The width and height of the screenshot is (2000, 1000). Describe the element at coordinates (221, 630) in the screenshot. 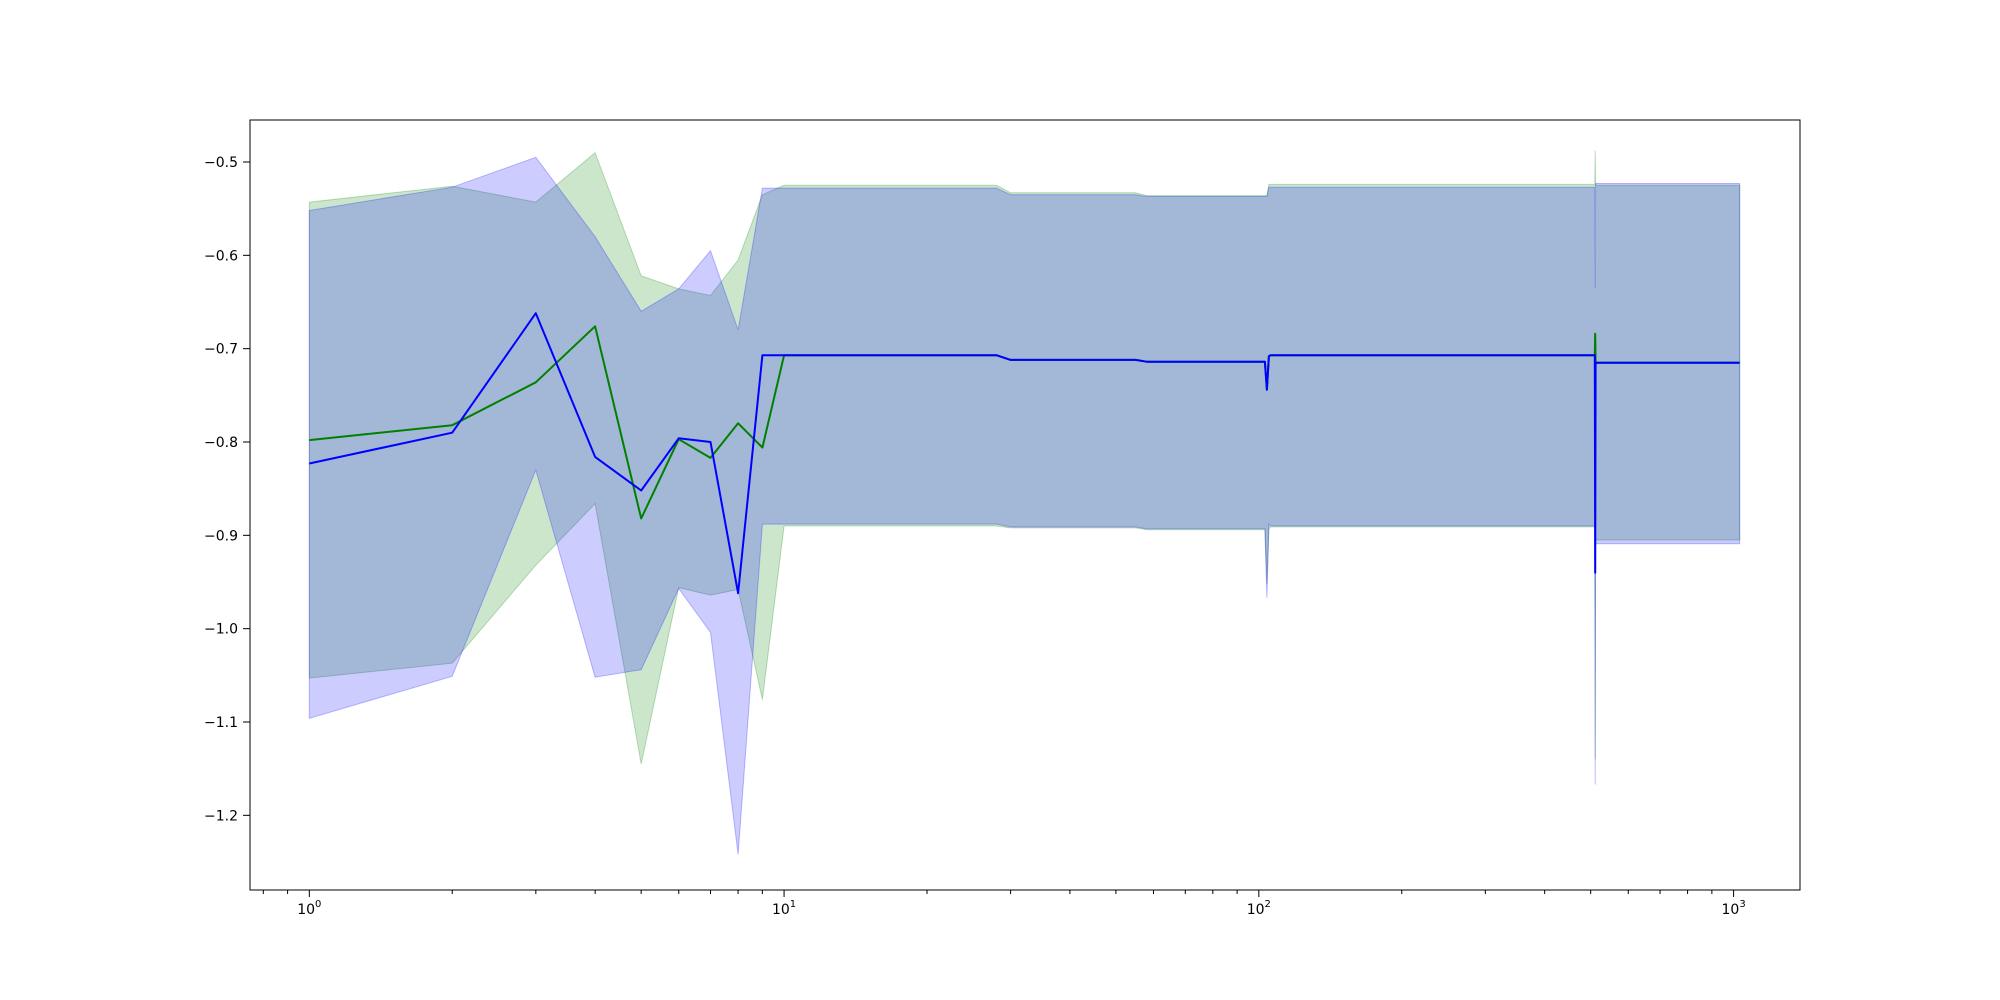

I see `y-tick-label: −1.0` at that location.